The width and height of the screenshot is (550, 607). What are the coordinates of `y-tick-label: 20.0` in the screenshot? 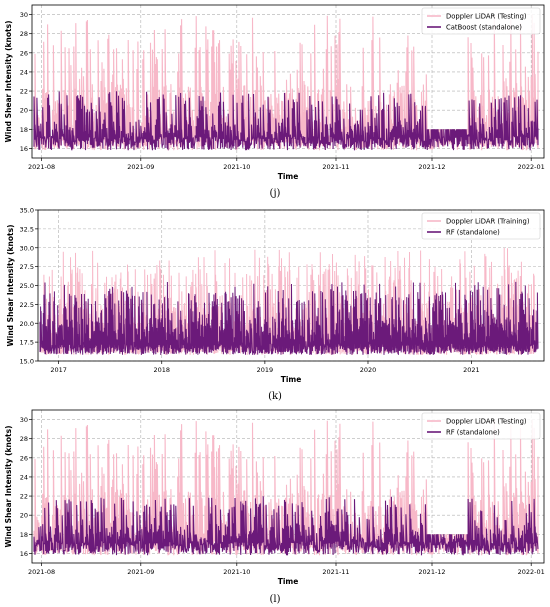 It's located at (27, 324).